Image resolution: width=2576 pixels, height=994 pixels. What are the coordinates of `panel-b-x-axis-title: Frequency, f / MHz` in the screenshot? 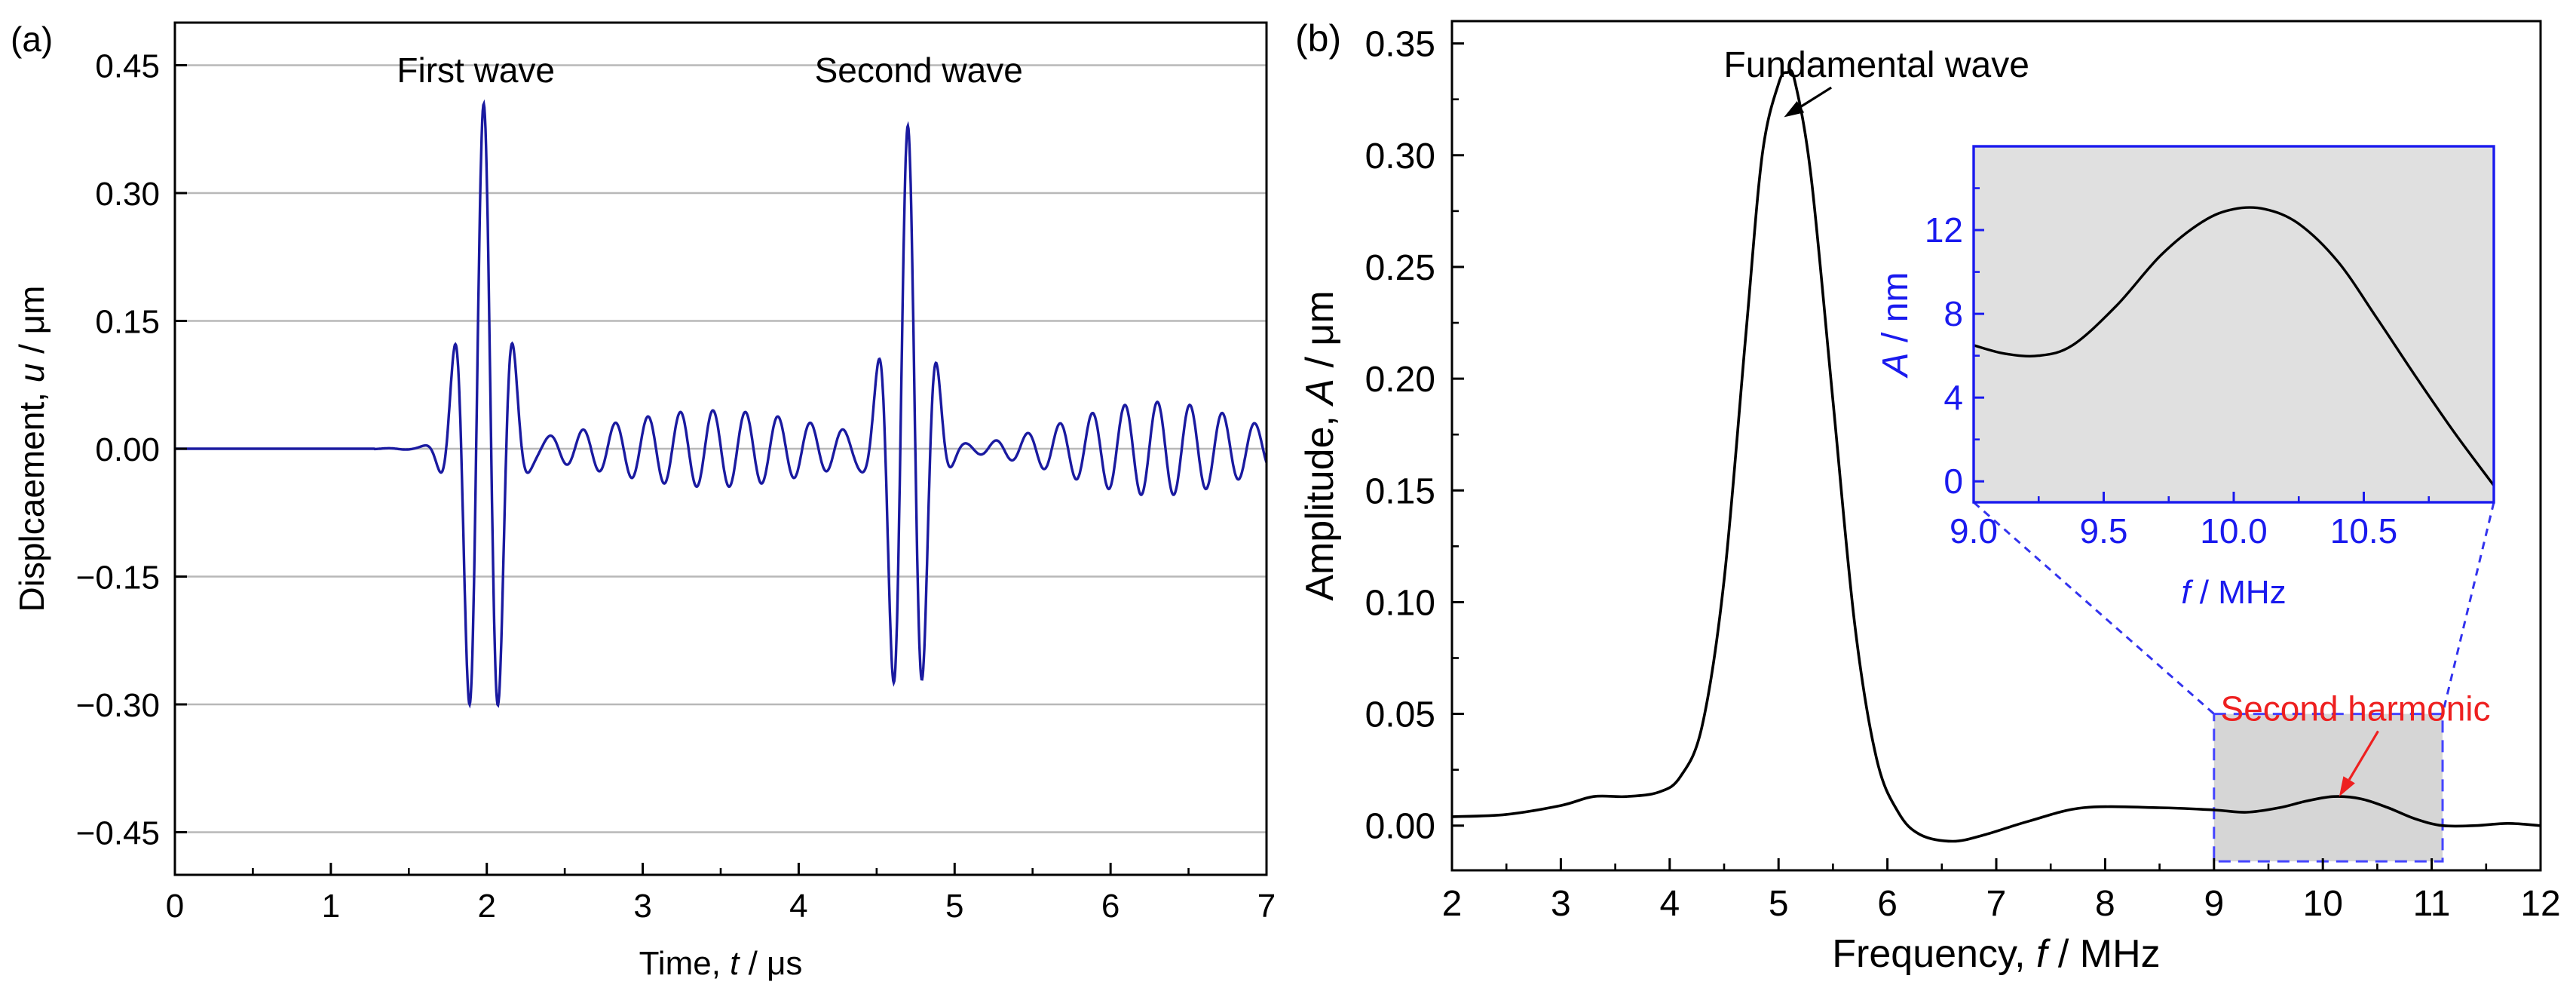 It's located at (1996, 954).